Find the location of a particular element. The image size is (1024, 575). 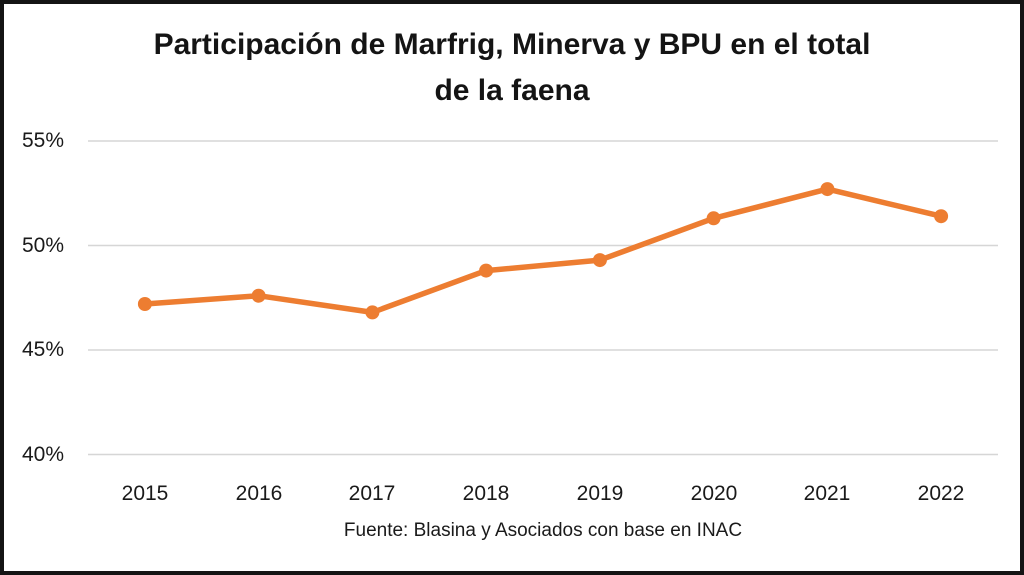

x-tick-label: 2022 is located at coordinates (941, 493).